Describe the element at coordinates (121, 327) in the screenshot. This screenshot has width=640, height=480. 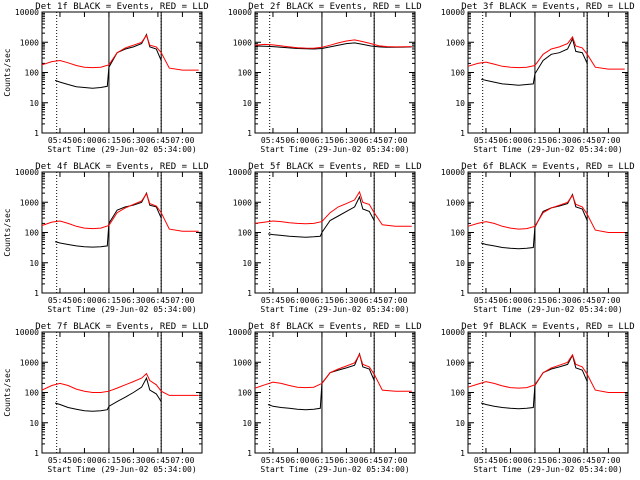
I see `panel-title: Det 7f BLACK = Events, RED = LLD` at that location.